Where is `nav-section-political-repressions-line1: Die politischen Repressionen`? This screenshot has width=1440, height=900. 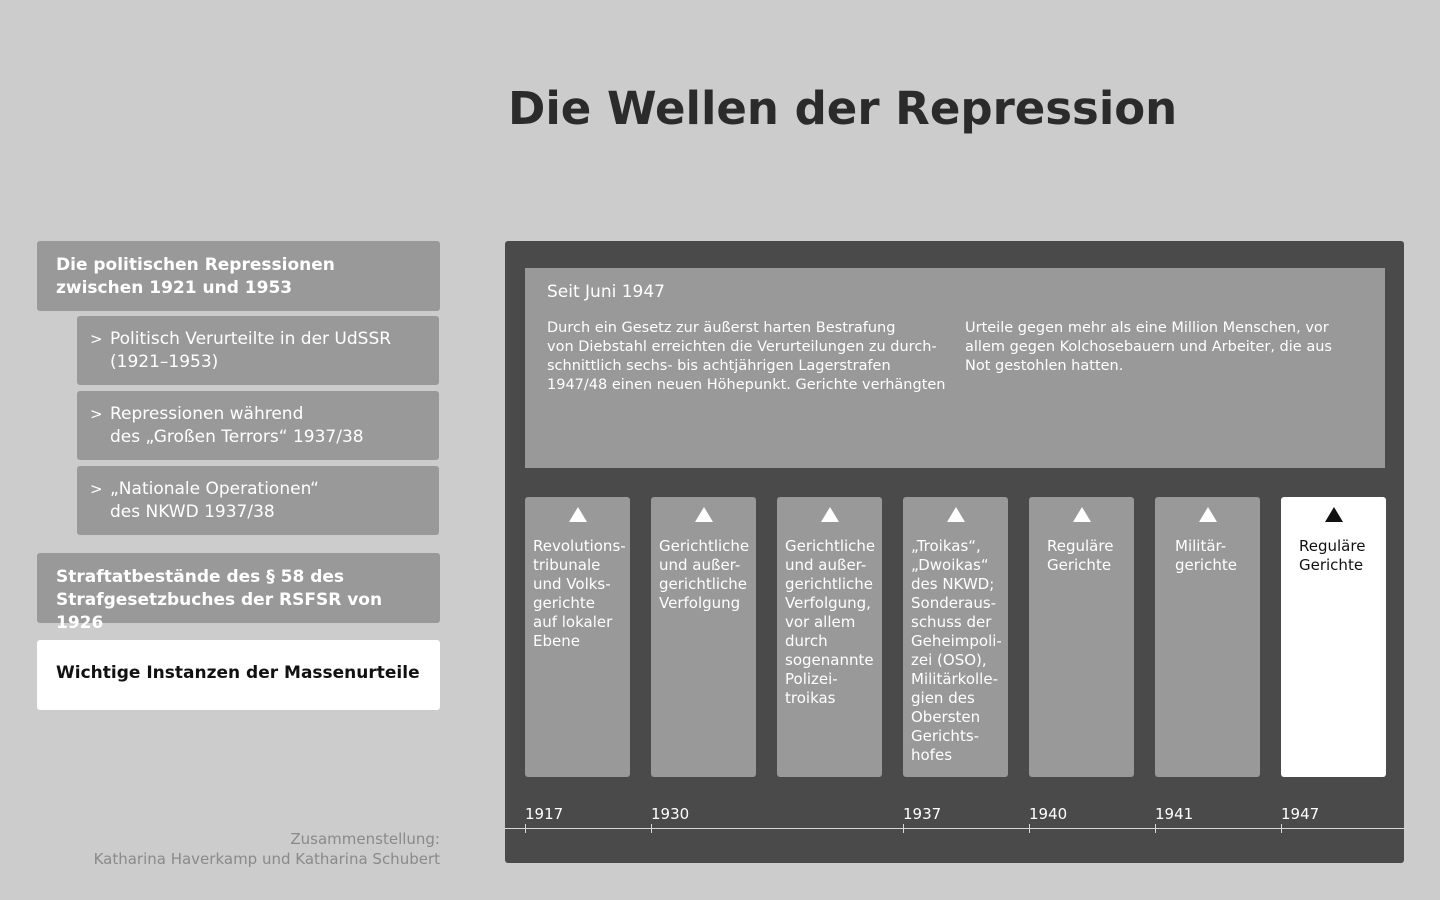 nav-section-political-repressions-line1: Die politischen Repressionen is located at coordinates (195, 265).